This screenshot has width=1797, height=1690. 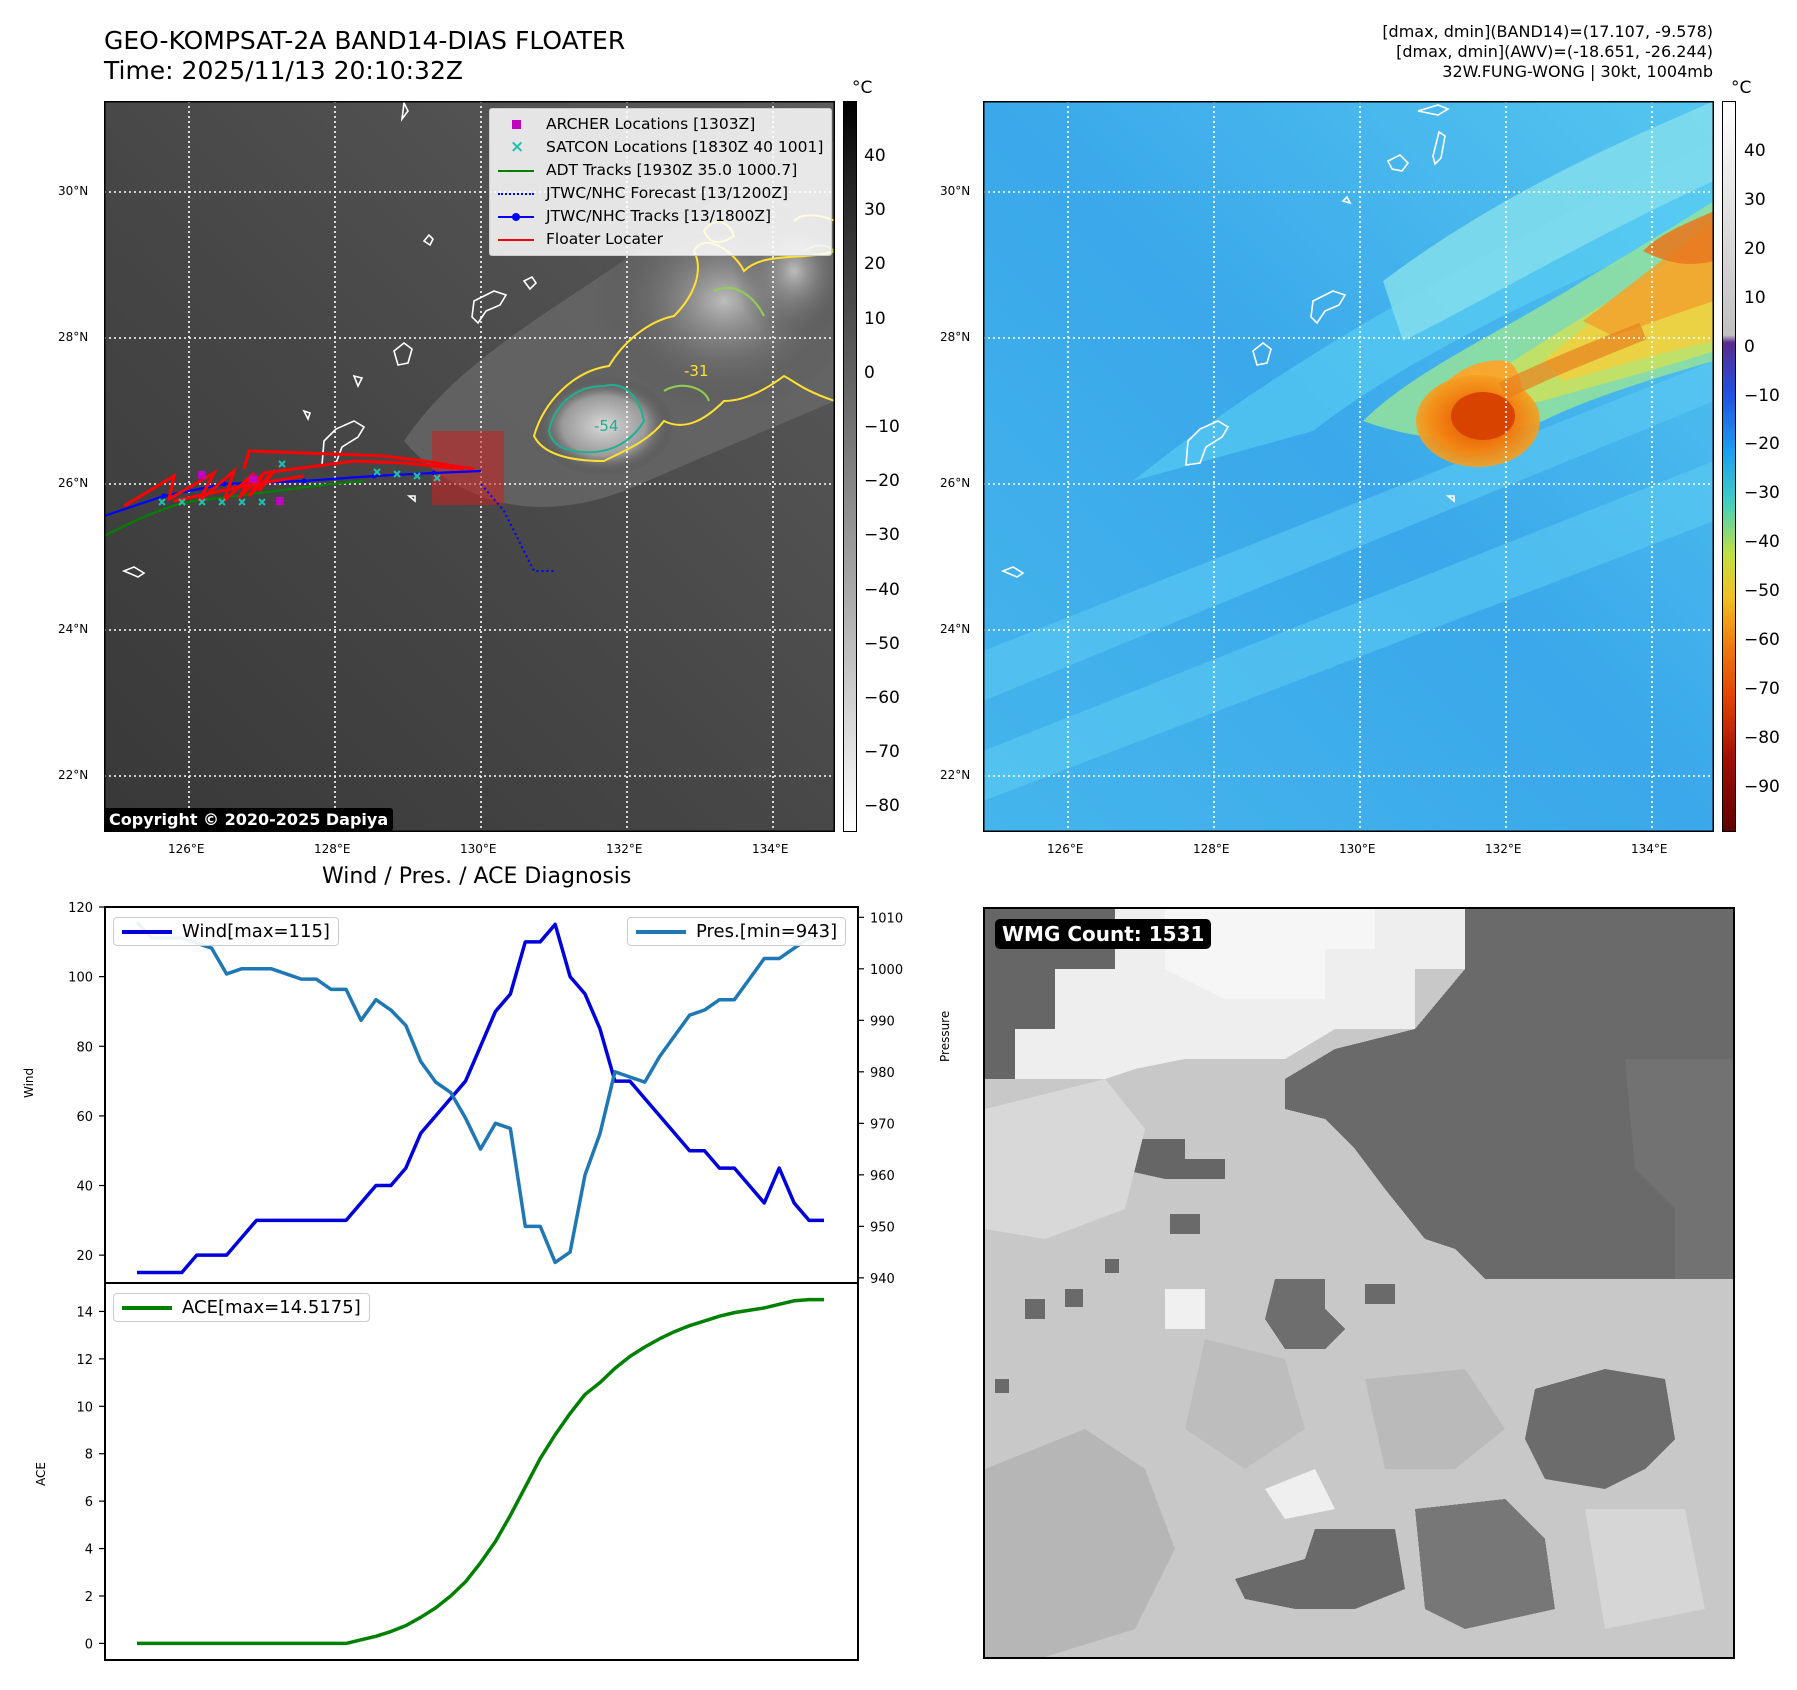 What do you see at coordinates (1762, 688) in the screenshot?
I see `right-colorbar-tick: −70` at bounding box center [1762, 688].